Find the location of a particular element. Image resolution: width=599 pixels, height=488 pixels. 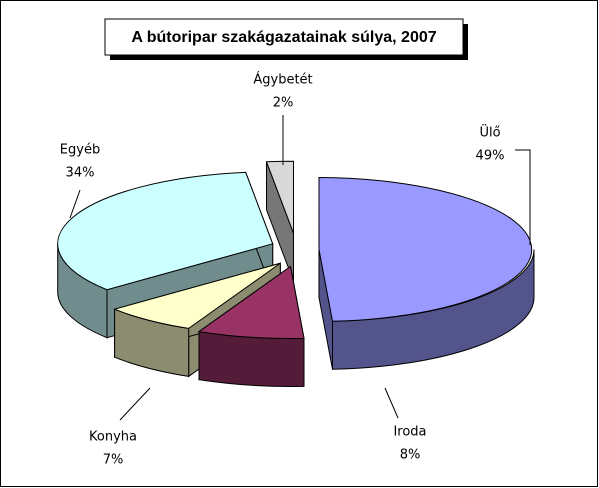

value-label: 7% is located at coordinates (113, 460).